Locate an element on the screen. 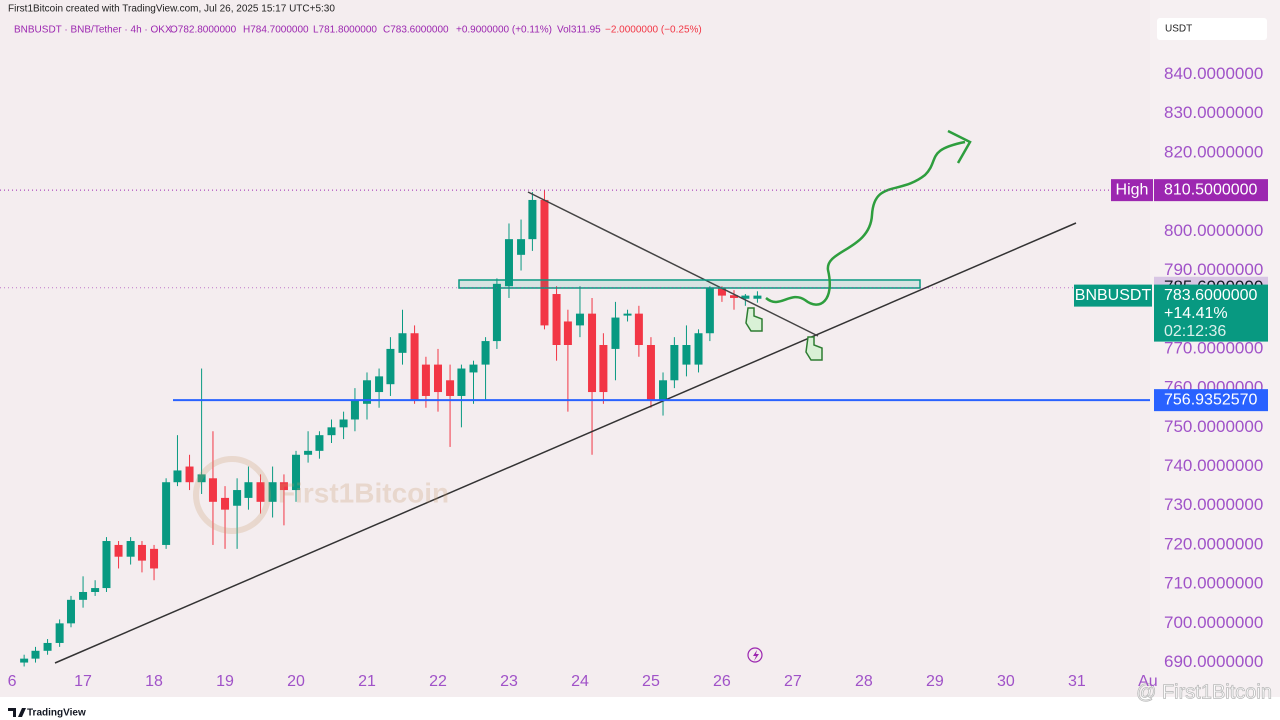 The image size is (1280, 720). x-tick-label: 27 is located at coordinates (793, 681).